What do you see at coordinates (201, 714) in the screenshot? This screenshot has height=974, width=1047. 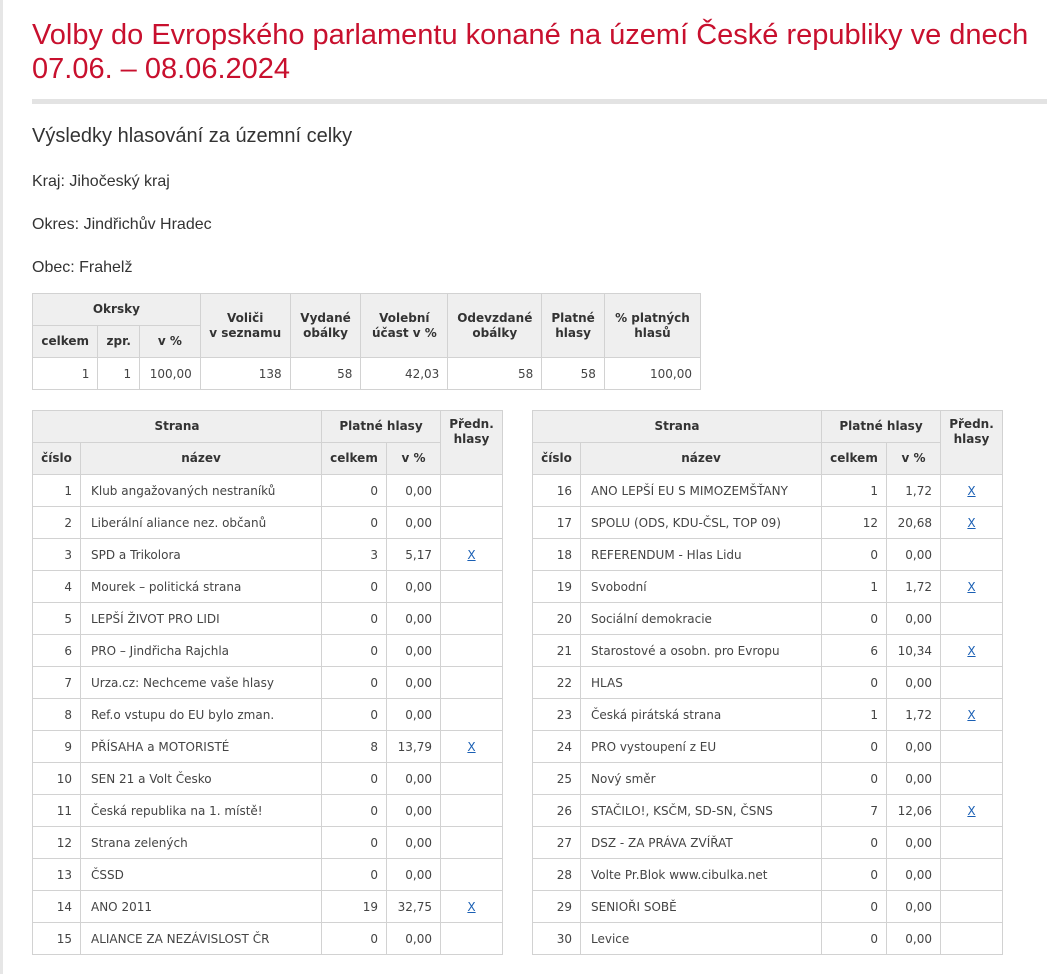 I see `party-name: Ref.o vstupu do EU bylo zman.` at bounding box center [201, 714].